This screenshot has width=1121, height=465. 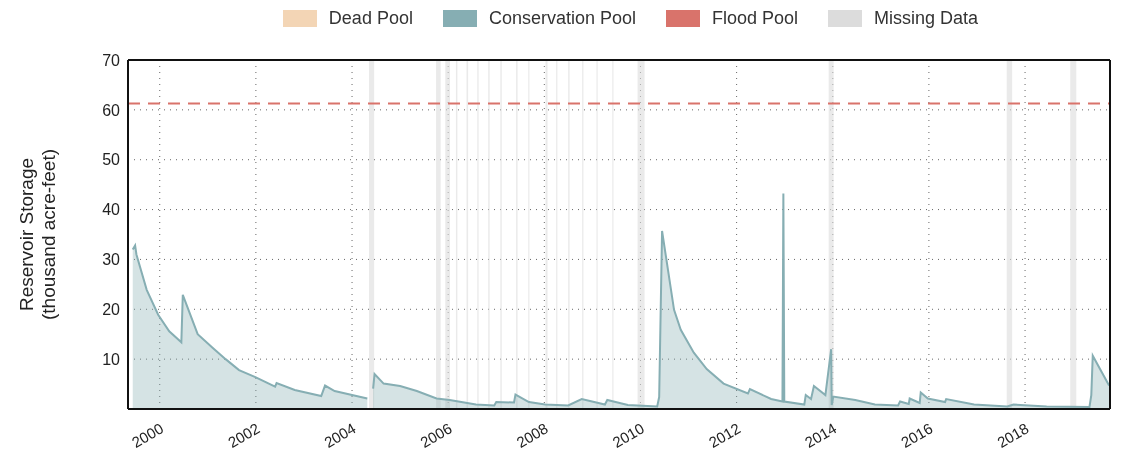 I want to click on y-tick-label: 10, so click(x=111, y=359).